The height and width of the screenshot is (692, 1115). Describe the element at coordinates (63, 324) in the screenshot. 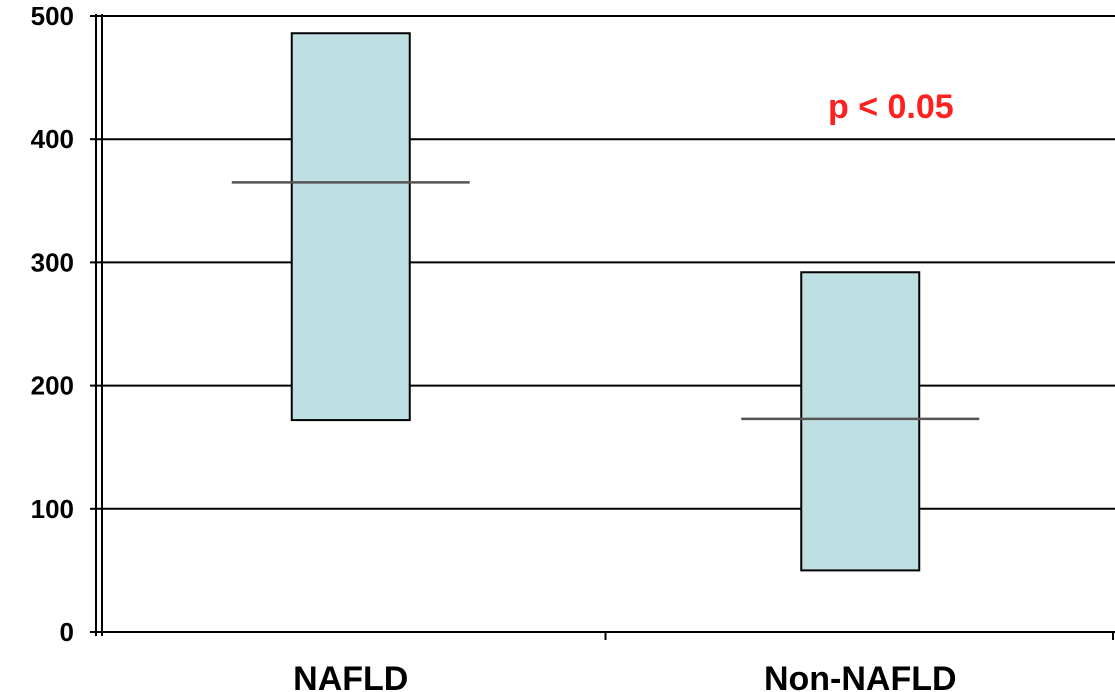

I see `y-ticks: 0 100 200 300 400 500` at that location.